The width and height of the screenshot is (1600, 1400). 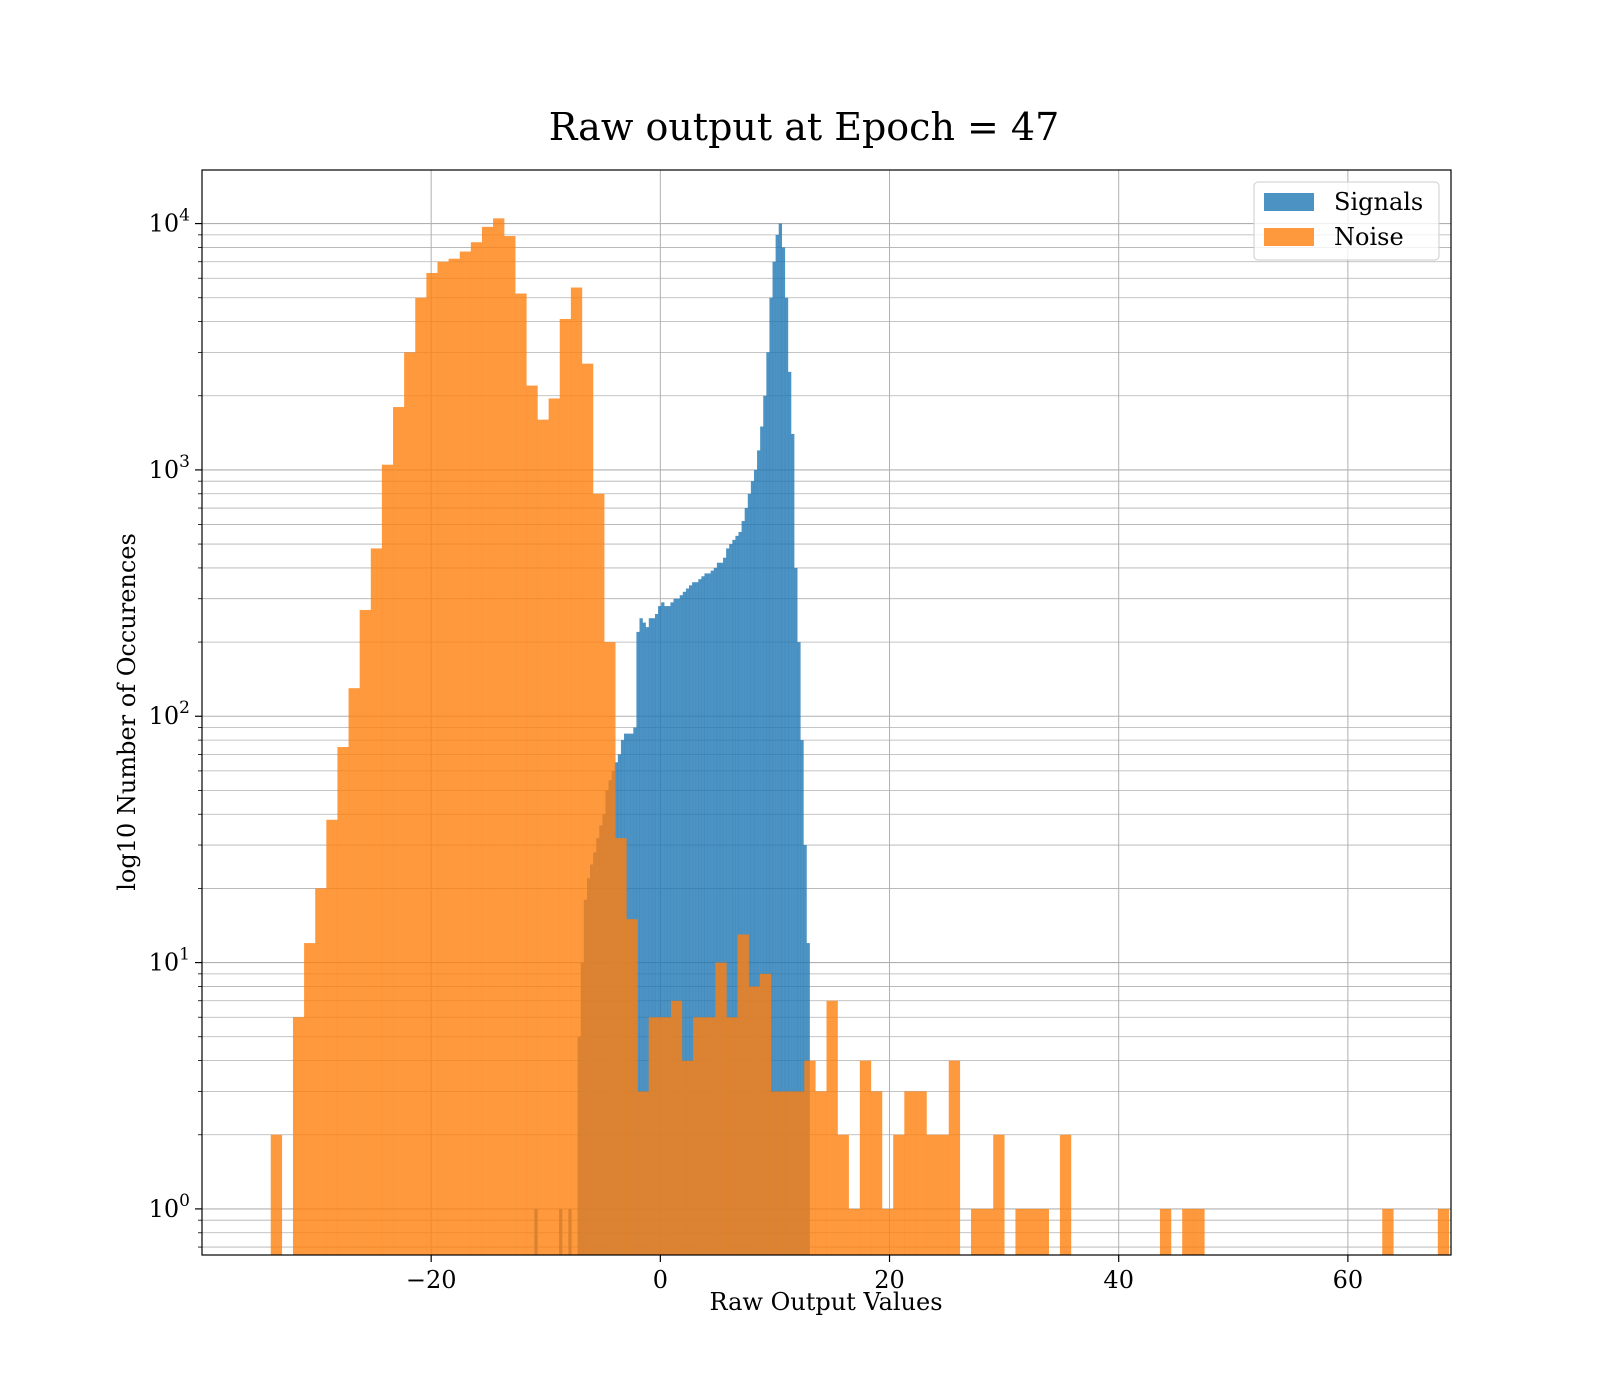 I want to click on y-tick-label: 10⁴, so click(x=169, y=222).